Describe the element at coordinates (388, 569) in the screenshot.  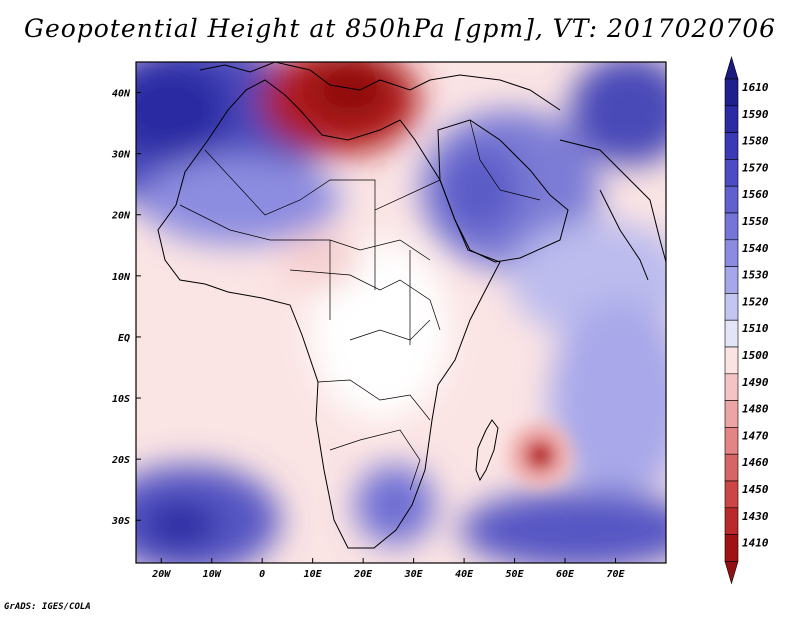
I see `longitude-axis: 20W 10W 0 10E 20E 30E 40E 50E 60E 70E` at that location.